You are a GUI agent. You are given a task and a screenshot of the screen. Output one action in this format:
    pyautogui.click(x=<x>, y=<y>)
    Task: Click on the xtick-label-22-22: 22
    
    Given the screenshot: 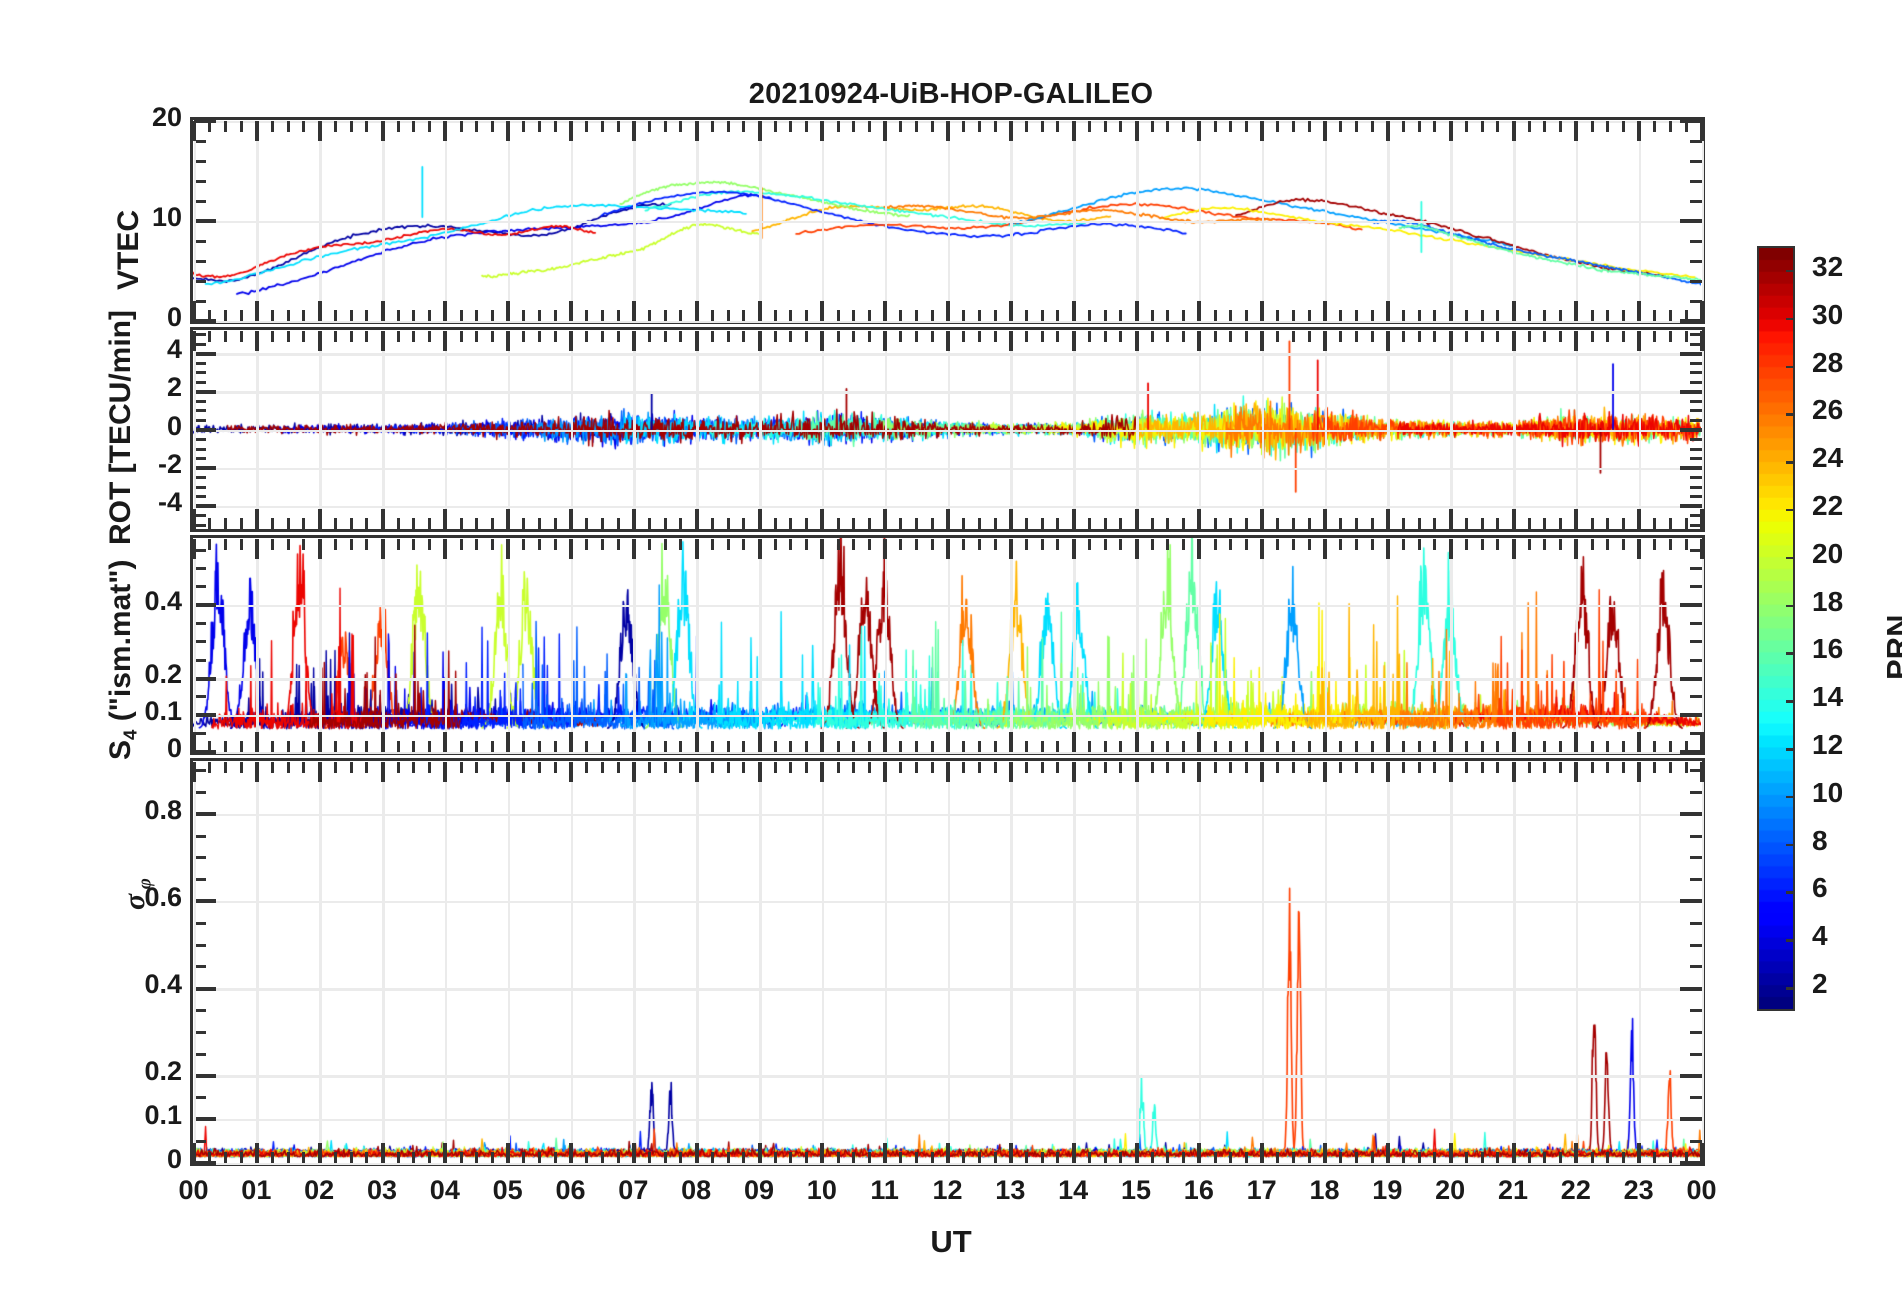 What is the action you would take?
    pyautogui.click(x=1575, y=1190)
    